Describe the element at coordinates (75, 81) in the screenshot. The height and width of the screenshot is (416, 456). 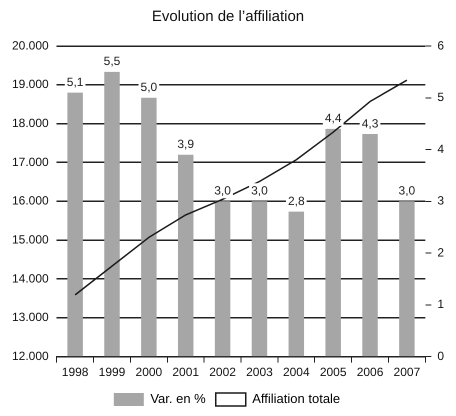
I see `data-label: 5,1` at that location.